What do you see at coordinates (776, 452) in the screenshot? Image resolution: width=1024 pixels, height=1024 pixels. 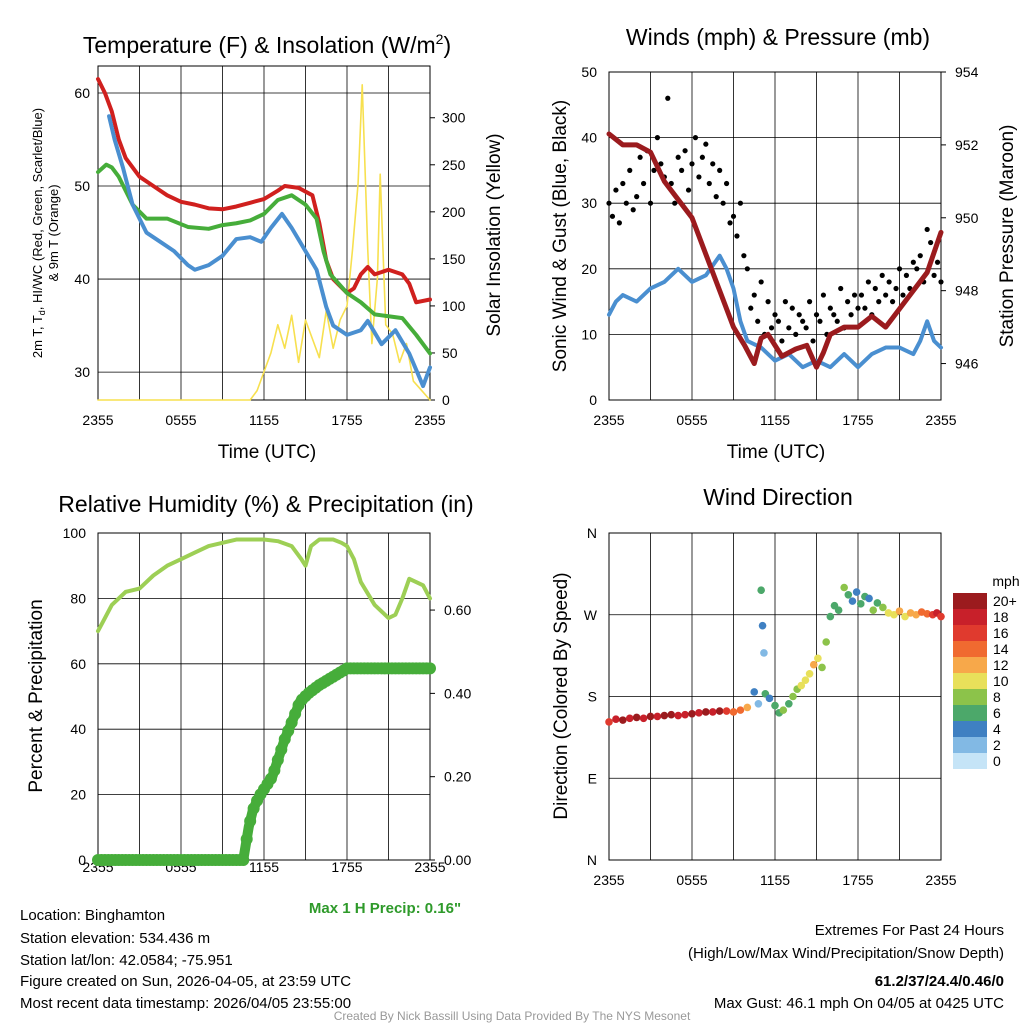 I see `wind-xlabel: Time (UTC)` at bounding box center [776, 452].